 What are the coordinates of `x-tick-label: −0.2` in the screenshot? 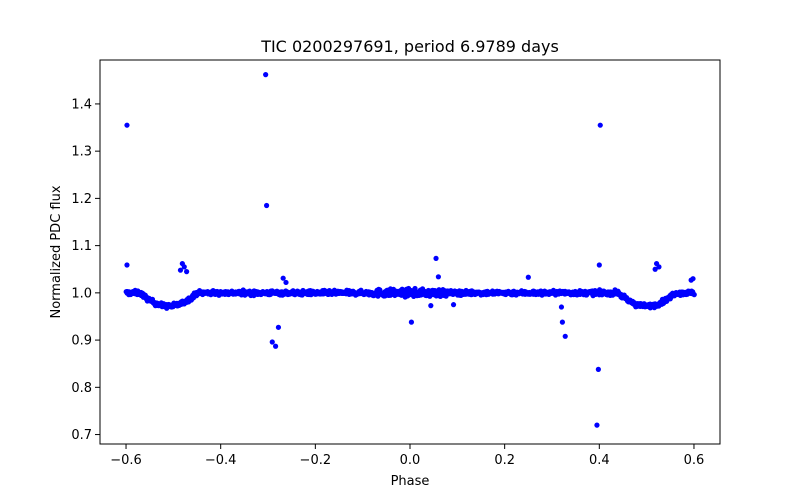 It's located at (316, 460).